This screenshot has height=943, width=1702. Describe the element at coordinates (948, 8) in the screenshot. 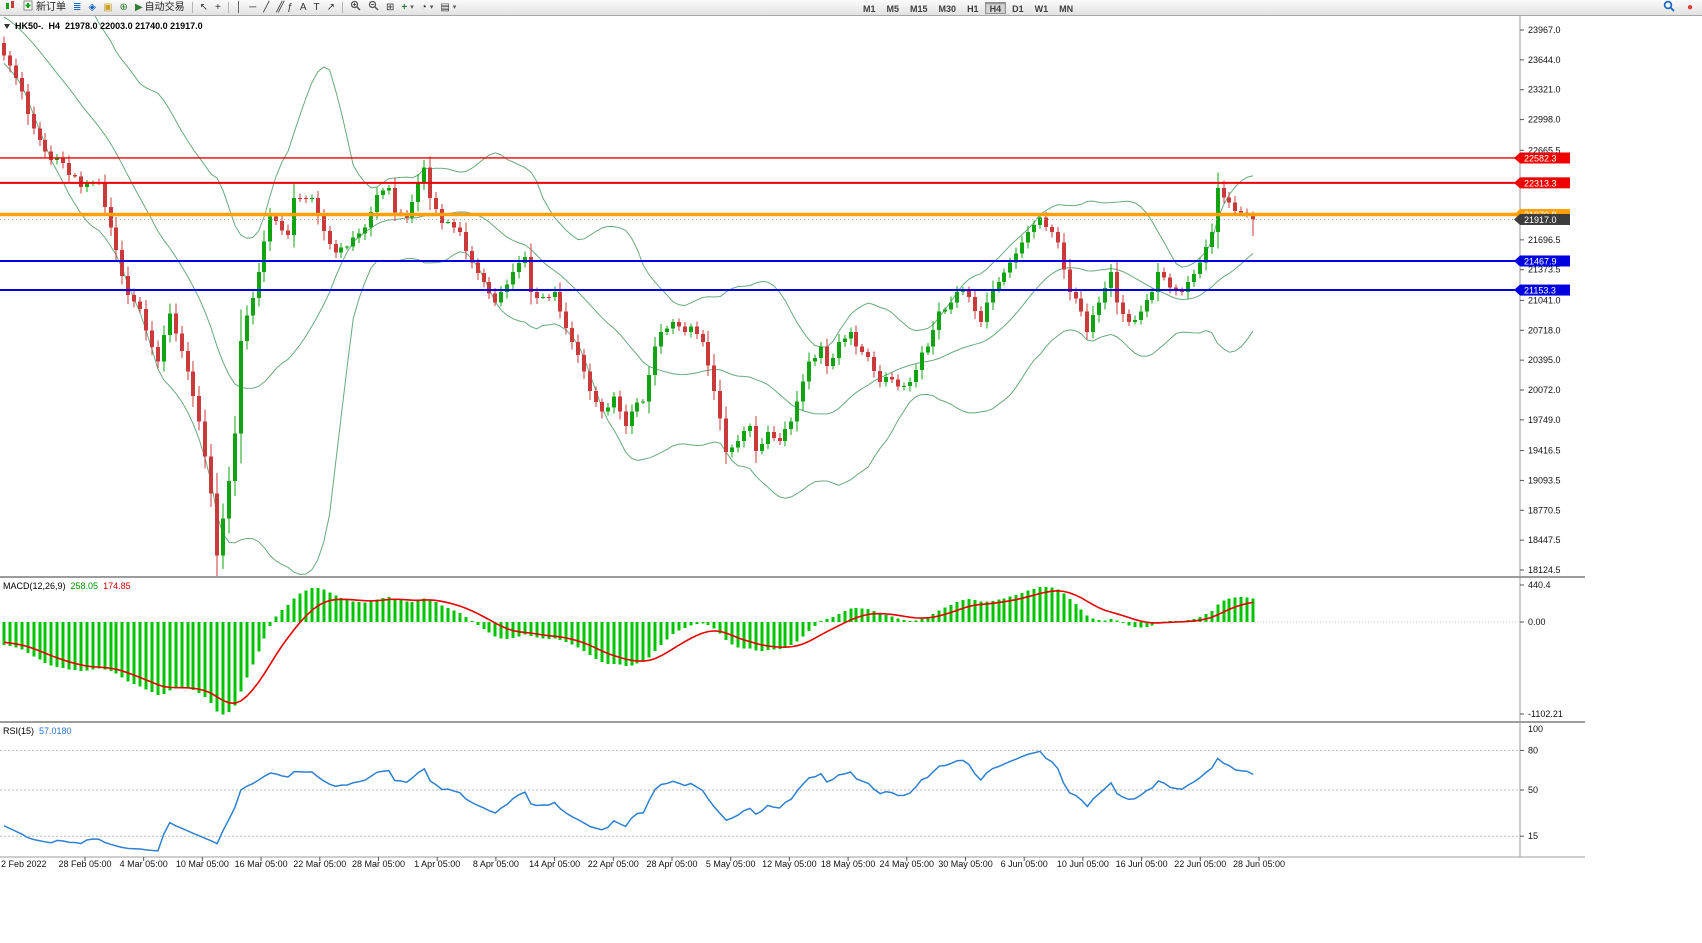

I see `timeframe-m30-button: M30` at that location.